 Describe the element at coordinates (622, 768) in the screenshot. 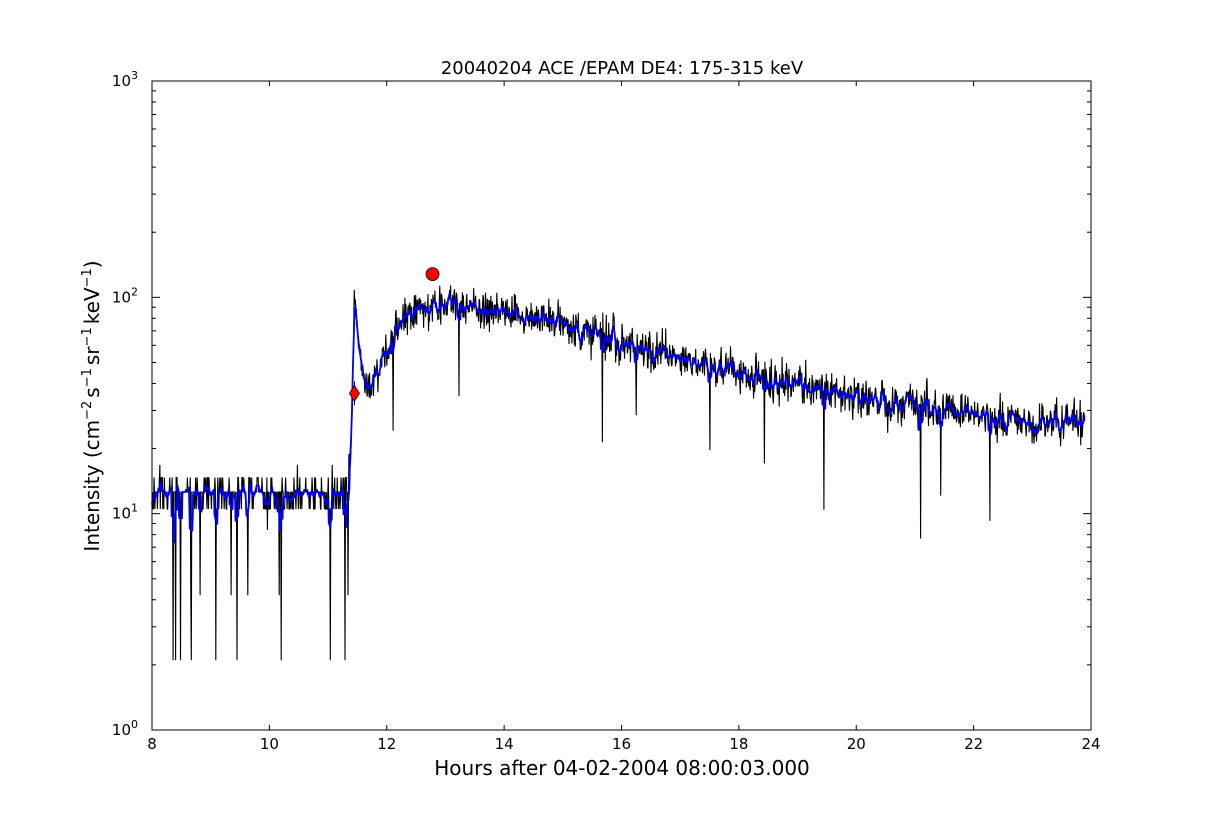

I see `x-axis-label: Hours after 04-02-2004 08:00:03.000` at that location.